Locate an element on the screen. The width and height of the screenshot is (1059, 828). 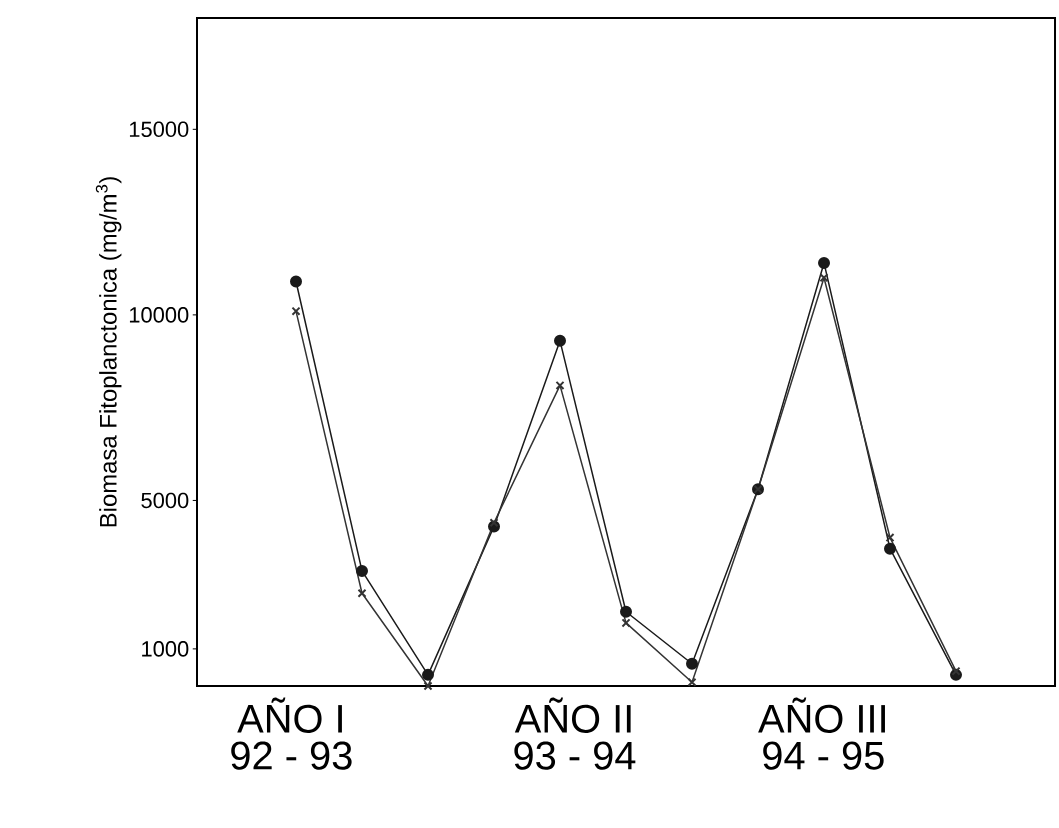
text: AÑO III is located at coordinates (821, 715).